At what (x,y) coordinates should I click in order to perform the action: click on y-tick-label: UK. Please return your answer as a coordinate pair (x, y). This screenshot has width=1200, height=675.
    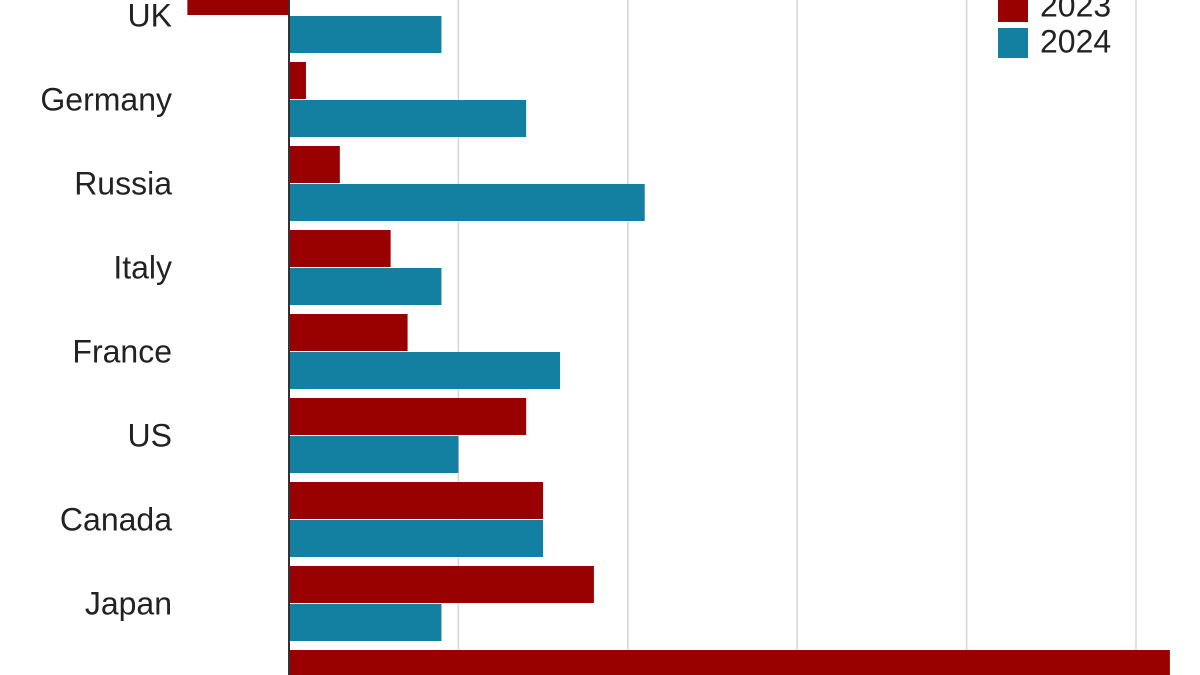
    Looking at the image, I should click on (150, 16).